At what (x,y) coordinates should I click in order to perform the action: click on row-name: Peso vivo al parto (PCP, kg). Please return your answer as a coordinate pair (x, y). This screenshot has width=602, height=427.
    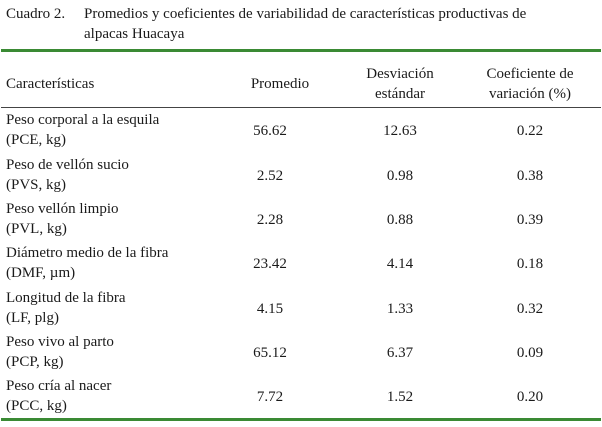
    Looking at the image, I should click on (121, 352).